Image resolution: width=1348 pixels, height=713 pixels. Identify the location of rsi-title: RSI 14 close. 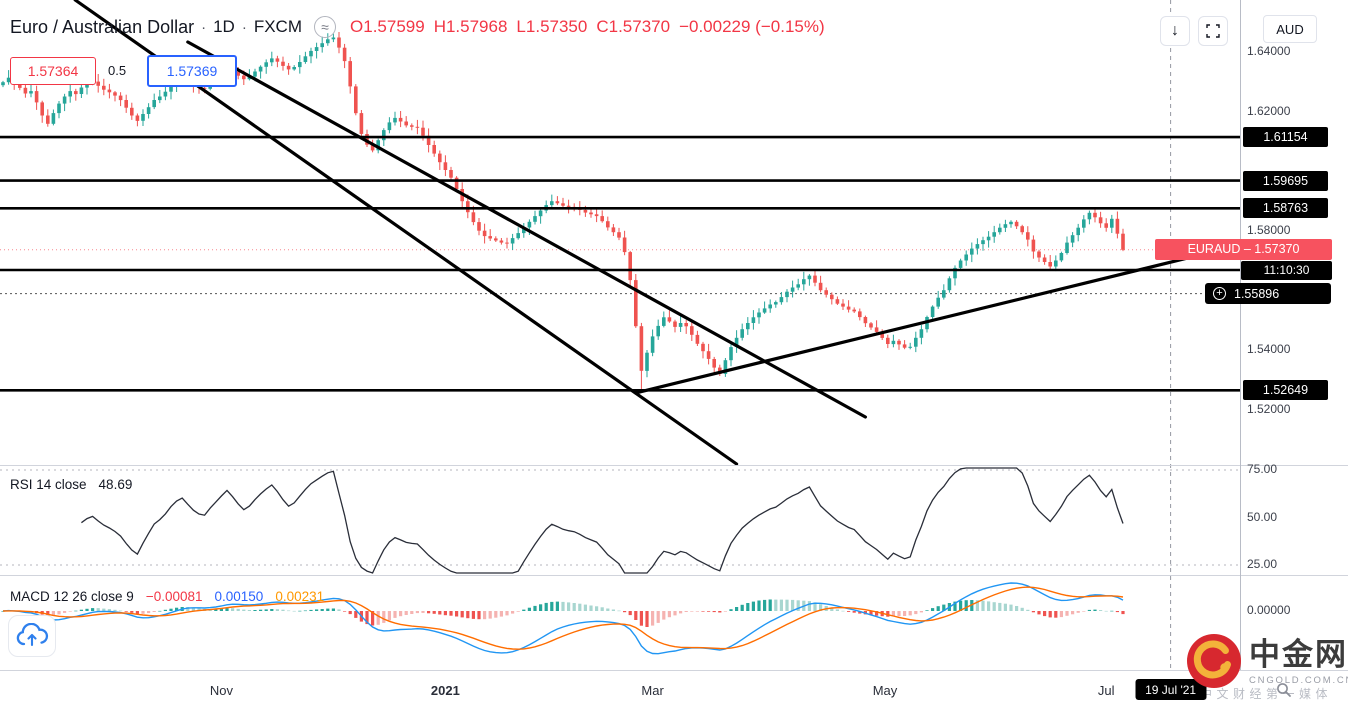
(48, 484).